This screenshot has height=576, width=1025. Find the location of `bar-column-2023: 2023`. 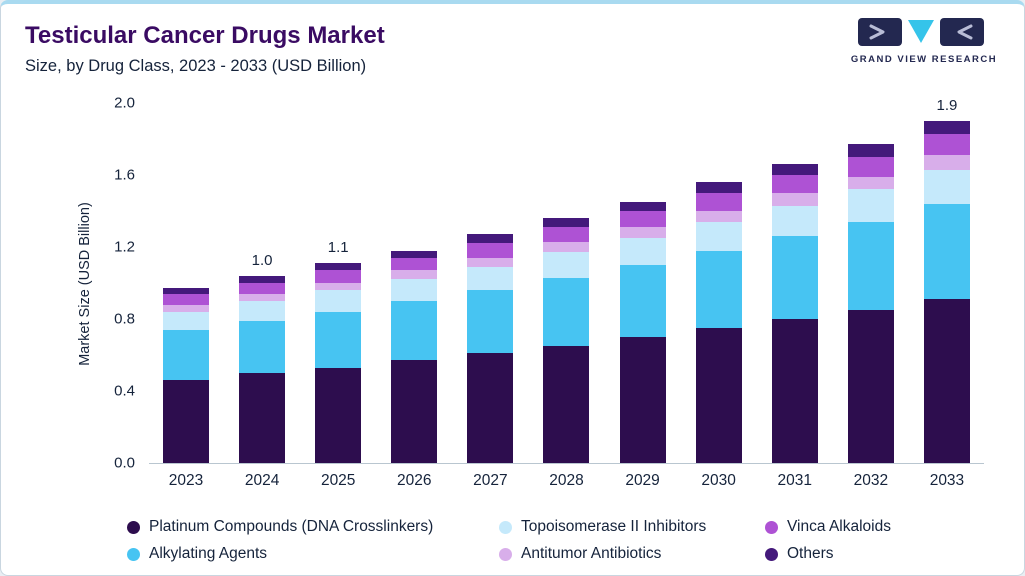

bar-column-2023: 2023 is located at coordinates (186, 296).